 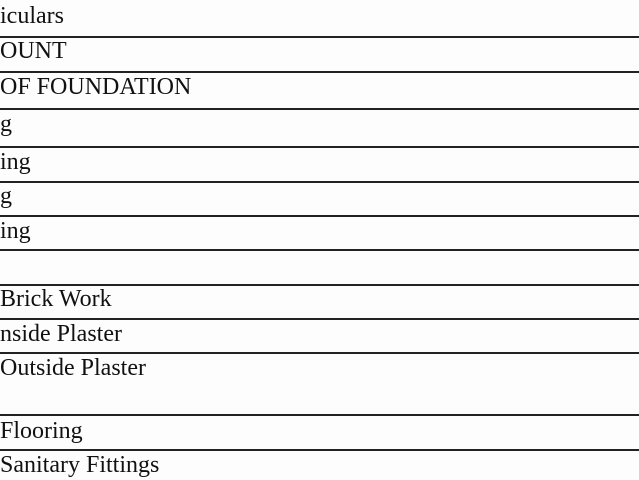 What do you see at coordinates (41, 431) in the screenshot?
I see `table-row-label: Flooring` at bounding box center [41, 431].